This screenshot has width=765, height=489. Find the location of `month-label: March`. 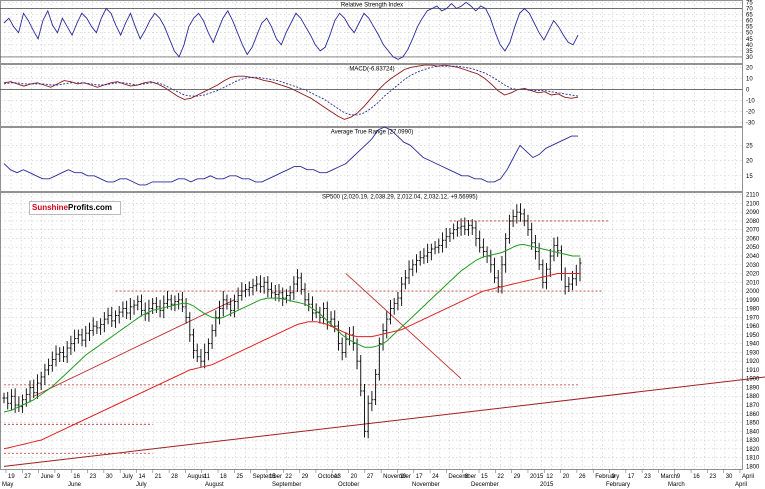

month-label: March is located at coordinates (676, 485).